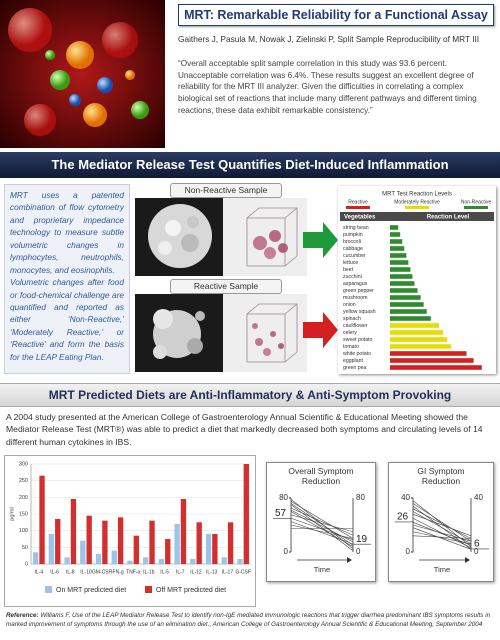 The height and width of the screenshot is (640, 500). Describe the element at coordinates (355, 326) in the screenshot. I see `category-label: cauliflower` at that location.